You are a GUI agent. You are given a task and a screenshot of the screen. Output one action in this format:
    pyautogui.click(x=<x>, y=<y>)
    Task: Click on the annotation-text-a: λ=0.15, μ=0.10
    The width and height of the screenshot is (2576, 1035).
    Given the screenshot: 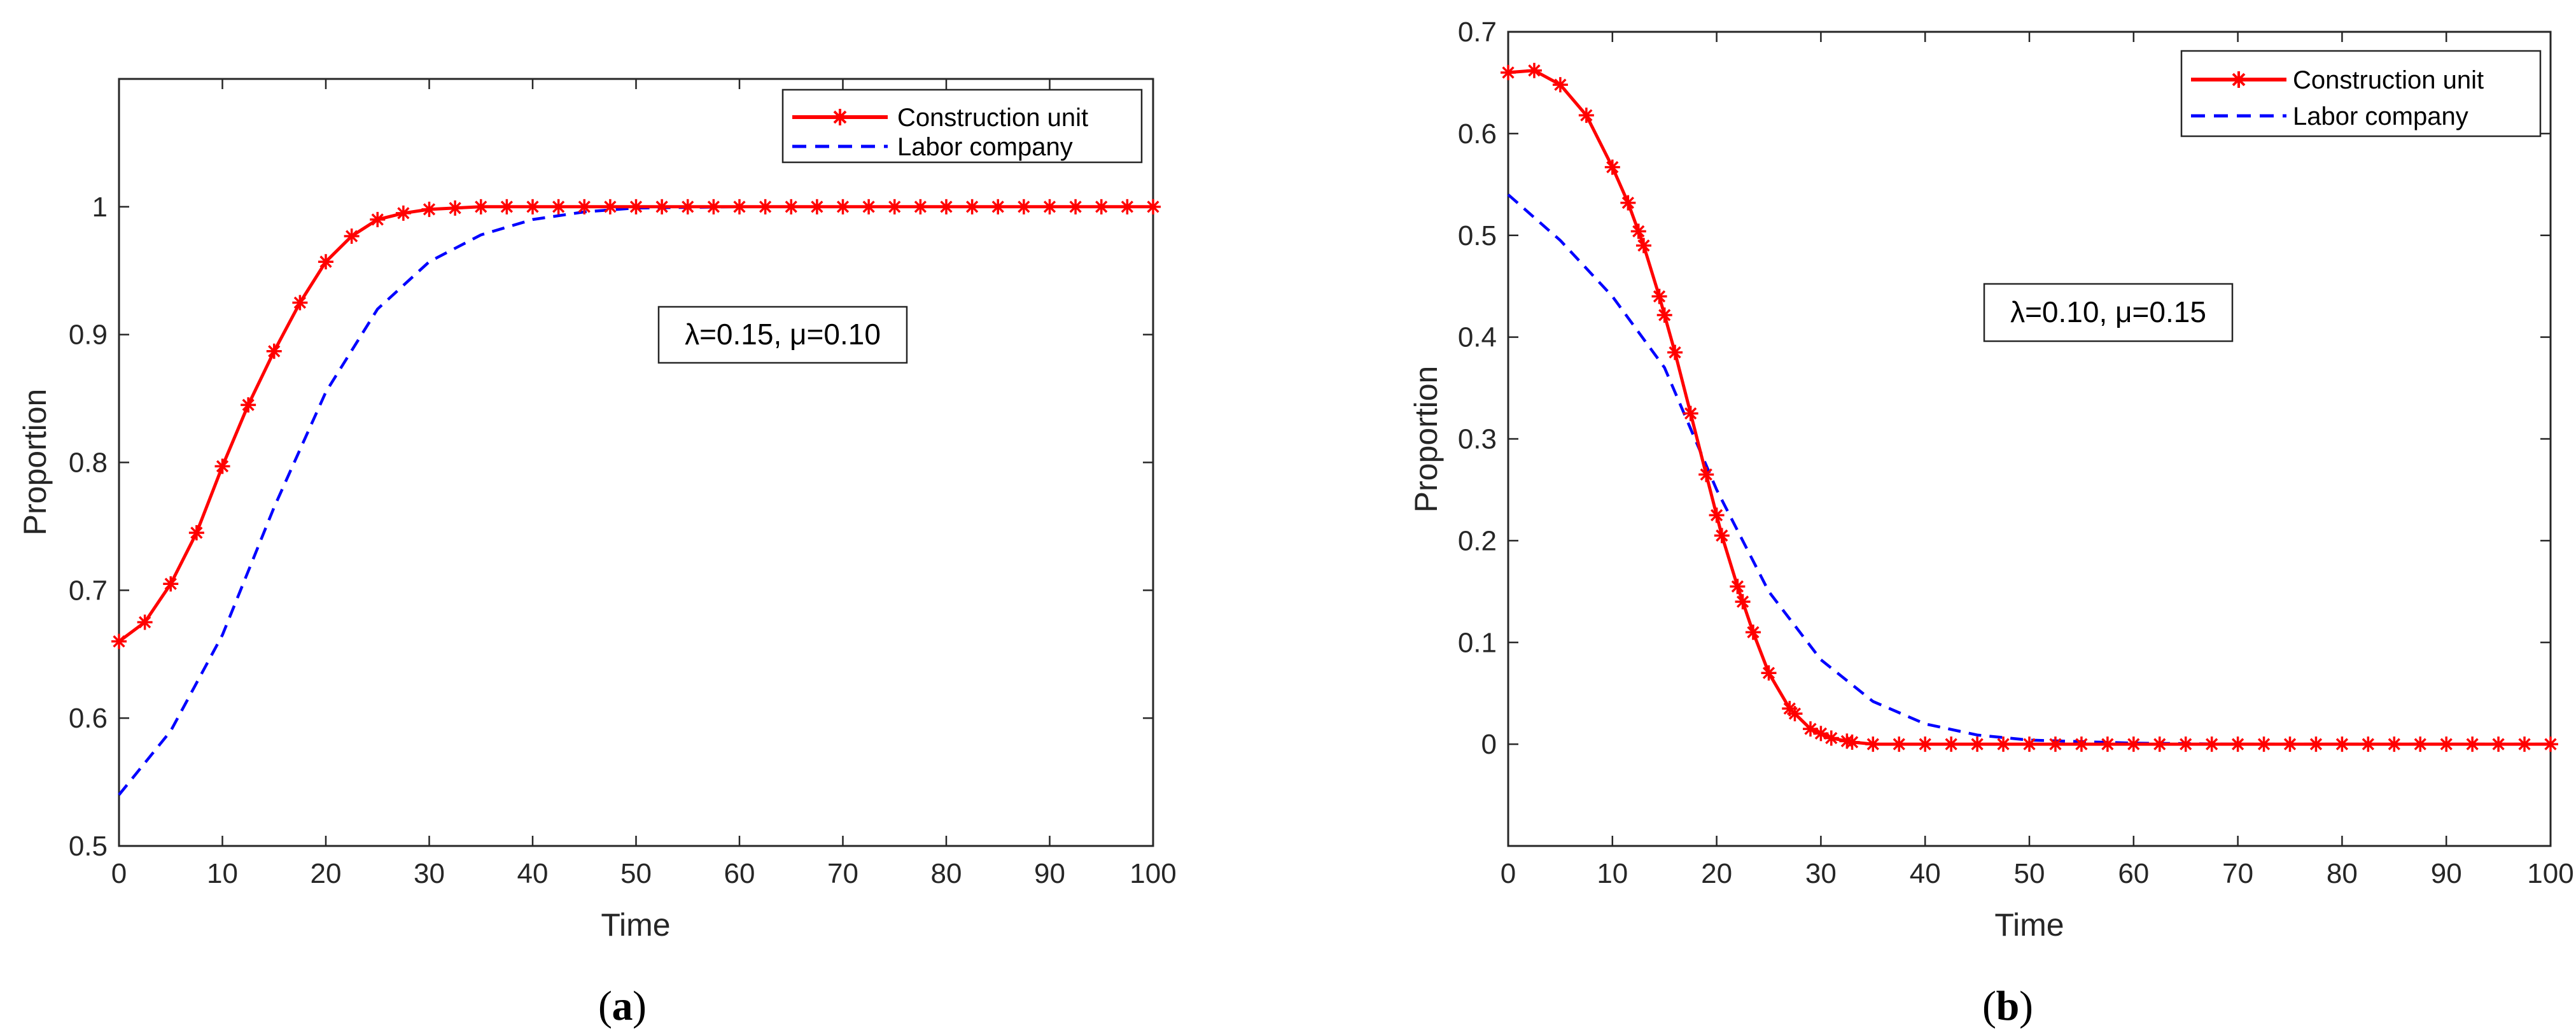 What is the action you would take?
    pyautogui.click(x=783, y=334)
    